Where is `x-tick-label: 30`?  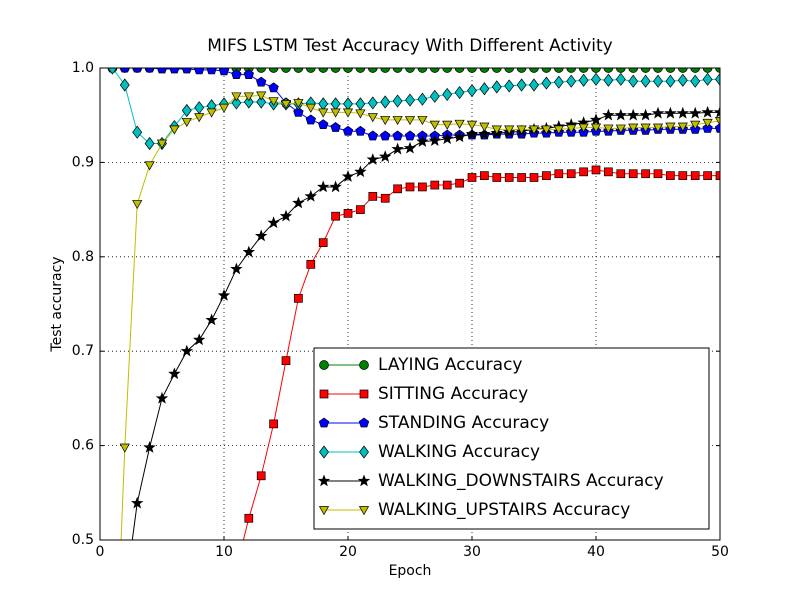
x-tick-label: 30 is located at coordinates (472, 552).